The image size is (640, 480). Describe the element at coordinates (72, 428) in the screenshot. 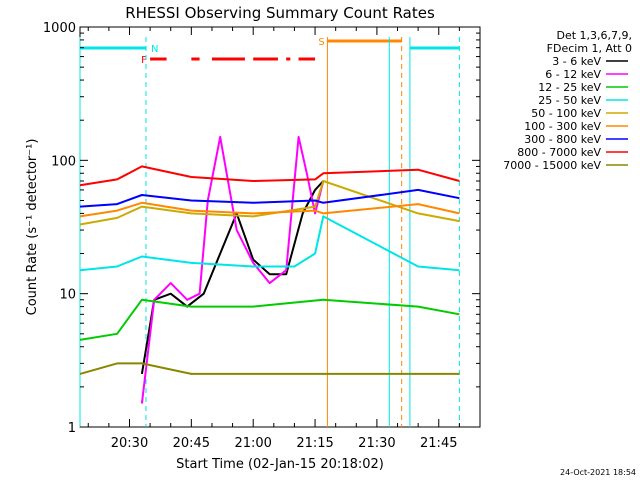

I see `y-tick-label-0: 1` at that location.